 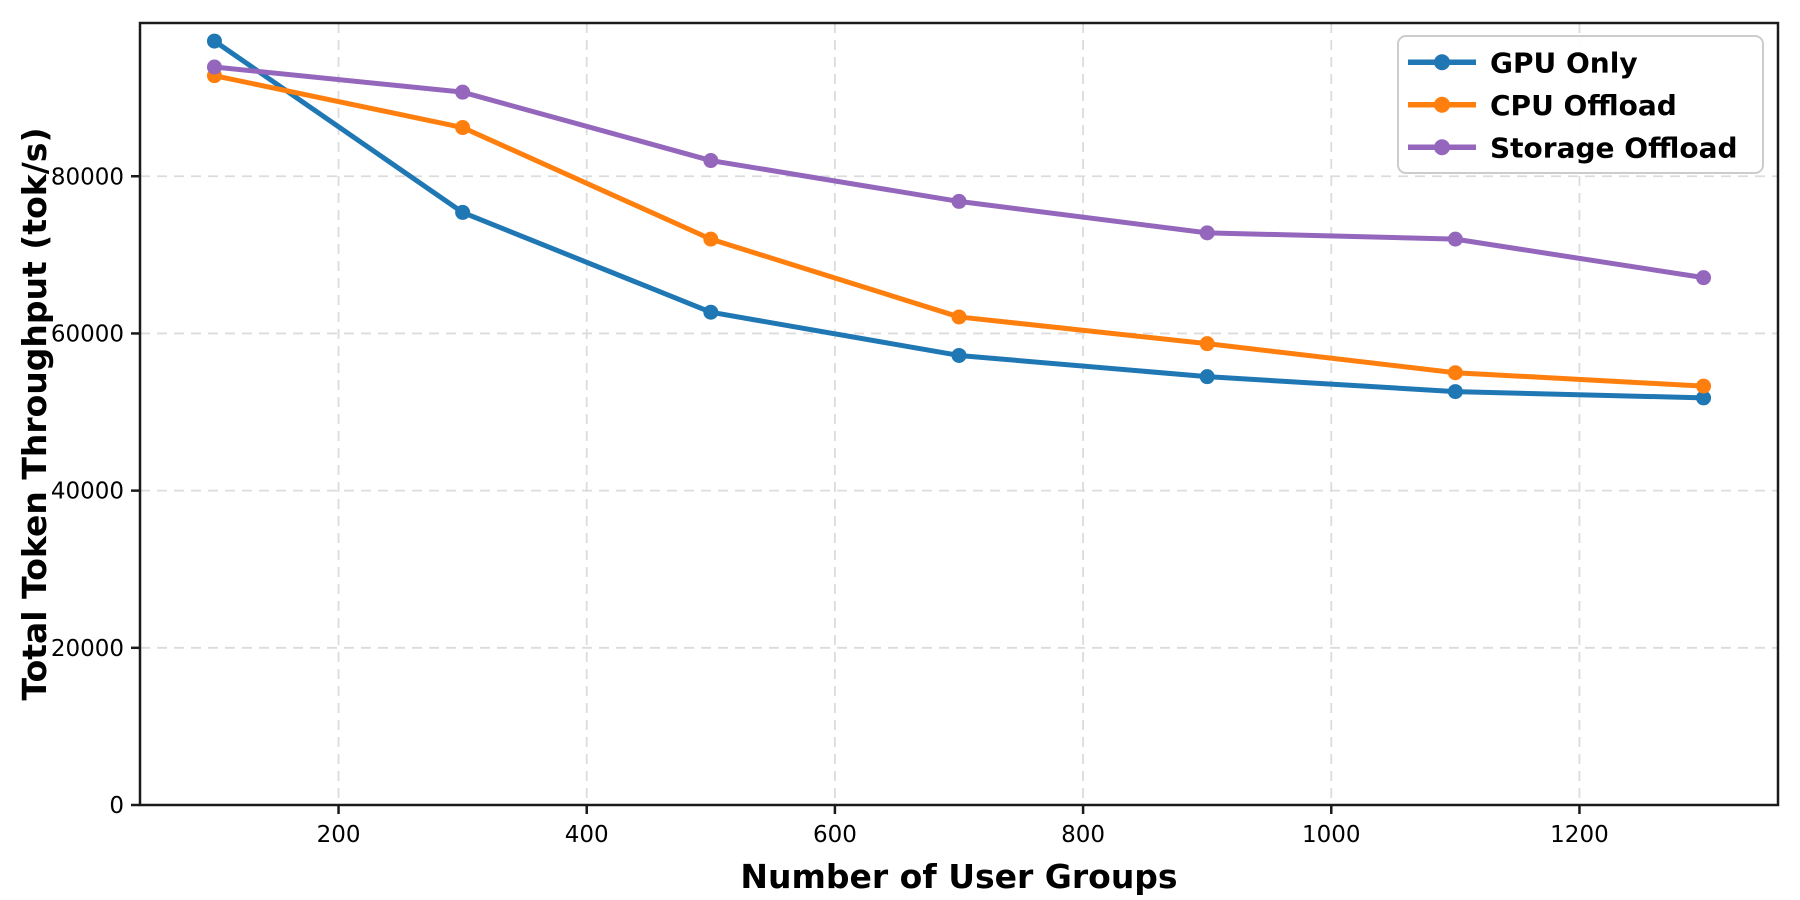 I want to click on y-tick-label: 0, so click(x=116, y=806).